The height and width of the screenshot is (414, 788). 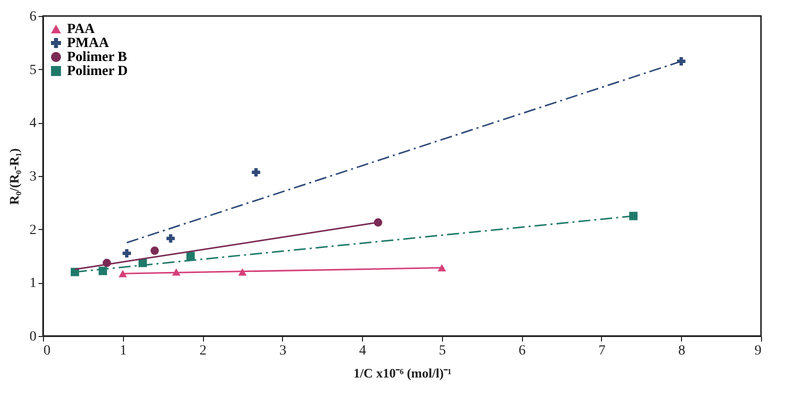 What do you see at coordinates (97, 71) in the screenshot?
I see `legend-label: Polimer D` at bounding box center [97, 71].